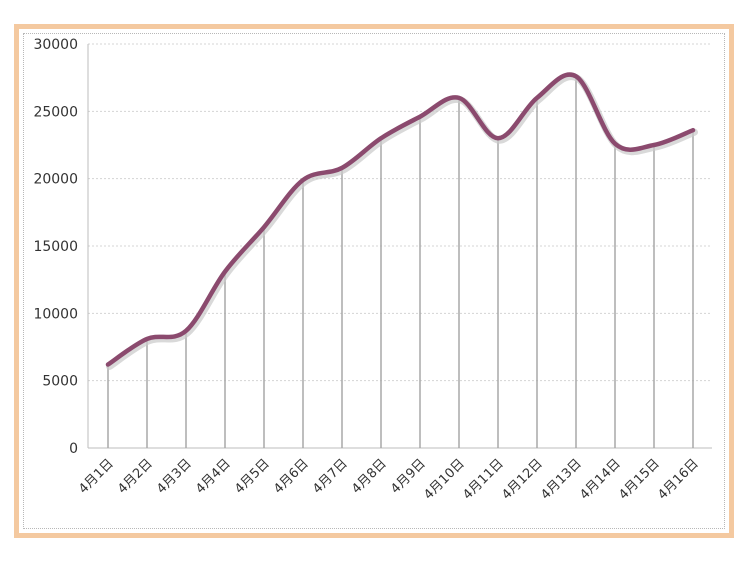  I want to click on y-tick-labels: 30000 25000 20000 15000 10000 5000 0, so click(55, 247).